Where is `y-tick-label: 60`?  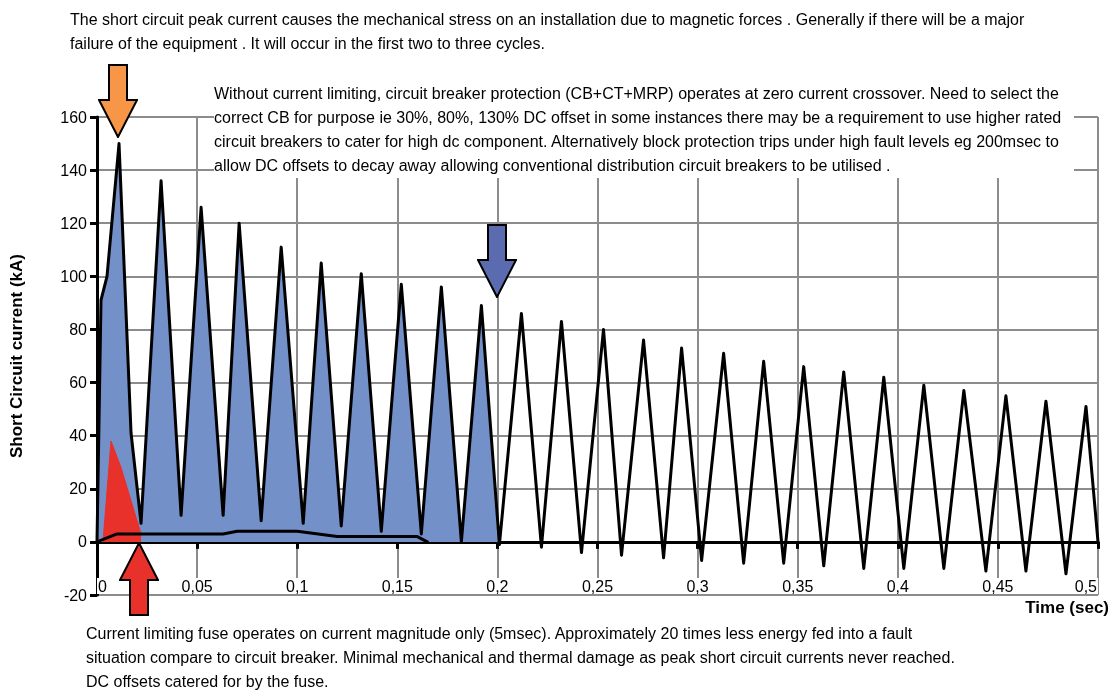 y-tick-label: 60 is located at coordinates (78, 383).